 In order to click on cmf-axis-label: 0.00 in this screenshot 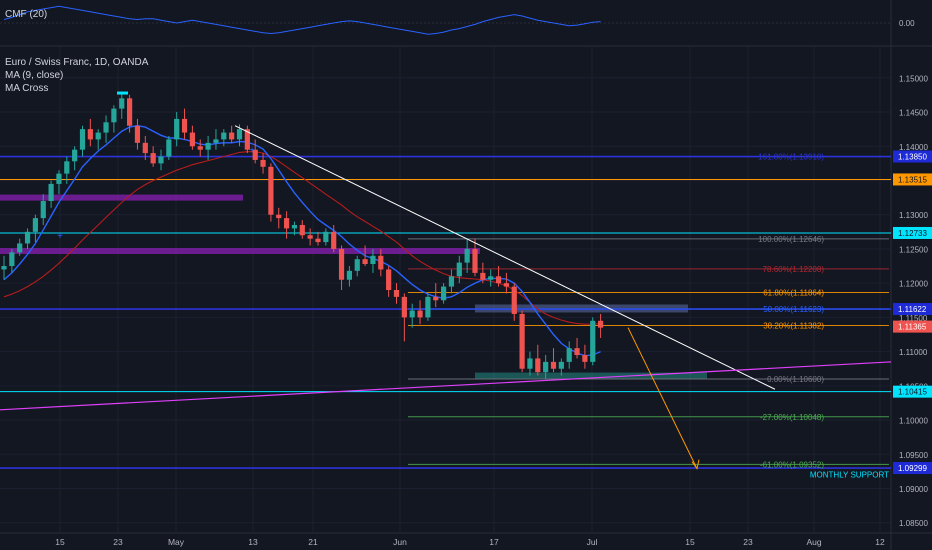, I will do `click(907, 23)`.